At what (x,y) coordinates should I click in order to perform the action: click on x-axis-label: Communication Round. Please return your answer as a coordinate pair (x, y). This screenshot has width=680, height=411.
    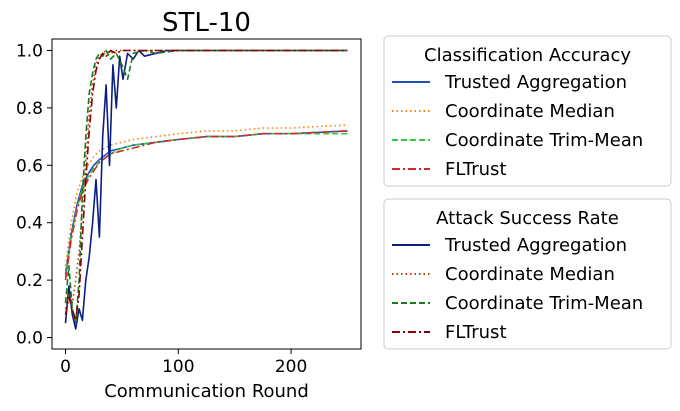
    Looking at the image, I should click on (206, 391).